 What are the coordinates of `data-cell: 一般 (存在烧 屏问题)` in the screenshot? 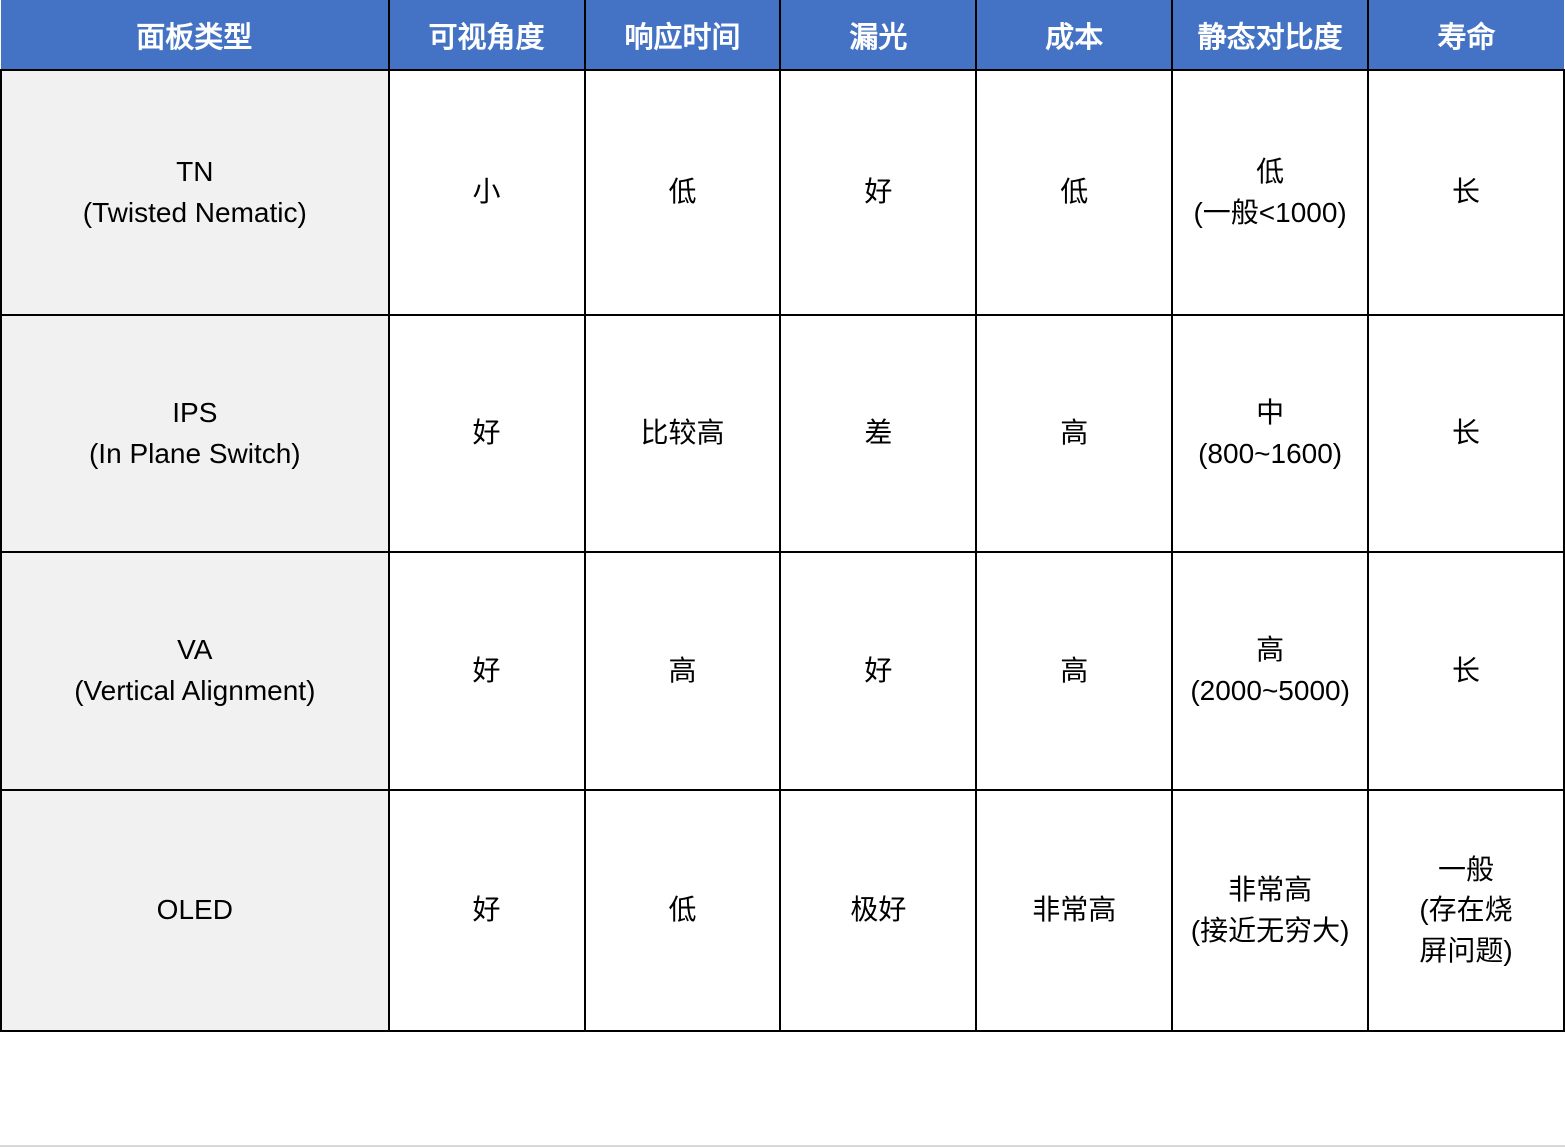 It's located at (1466, 910).